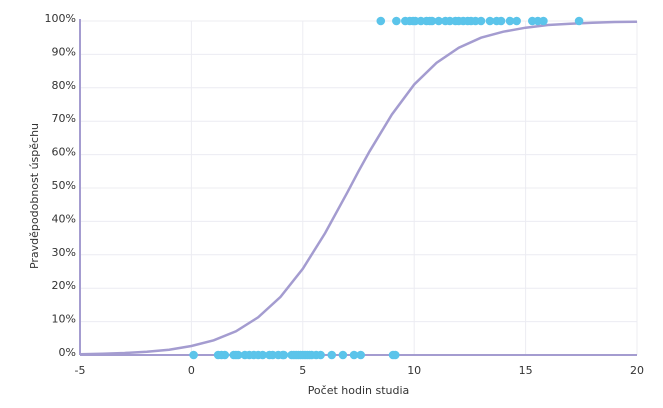 Image resolution: width=663 pixels, height=408 pixels. What do you see at coordinates (64, 85) in the screenshot?
I see `y-tick-label: 80%` at bounding box center [64, 85].